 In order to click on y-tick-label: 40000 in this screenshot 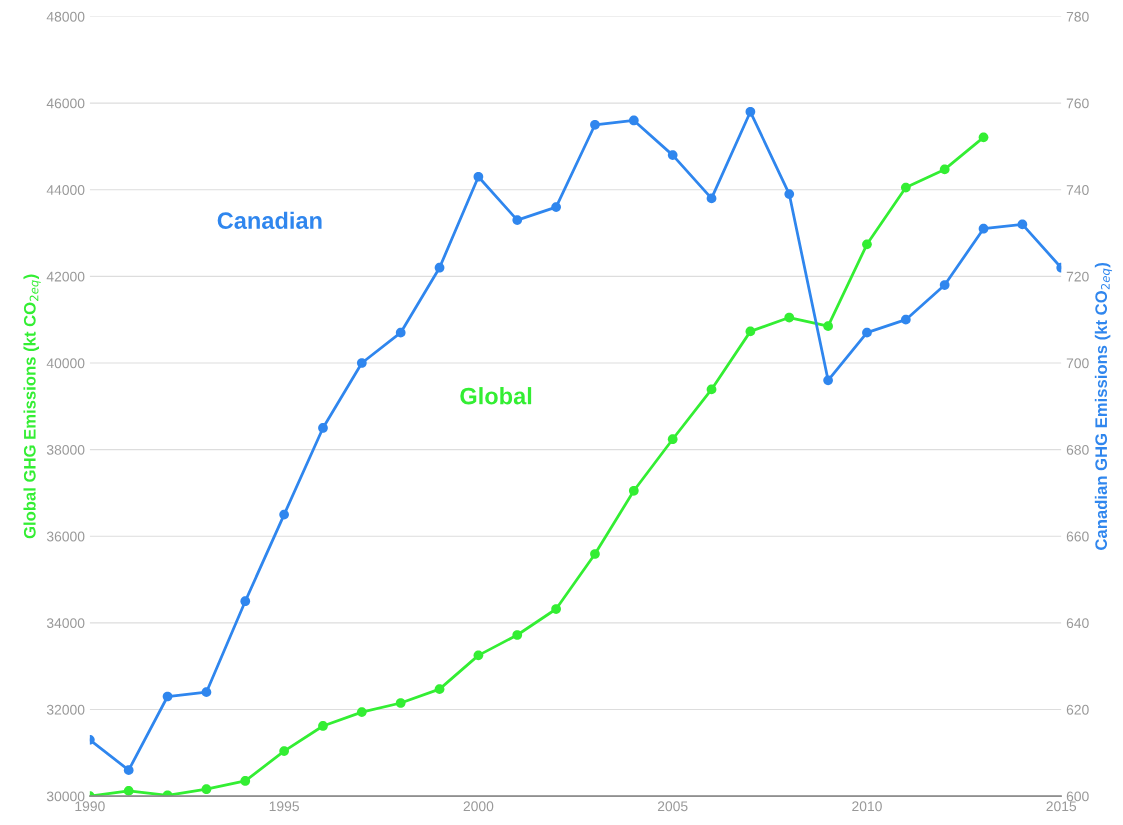, I will do `click(65, 363)`.